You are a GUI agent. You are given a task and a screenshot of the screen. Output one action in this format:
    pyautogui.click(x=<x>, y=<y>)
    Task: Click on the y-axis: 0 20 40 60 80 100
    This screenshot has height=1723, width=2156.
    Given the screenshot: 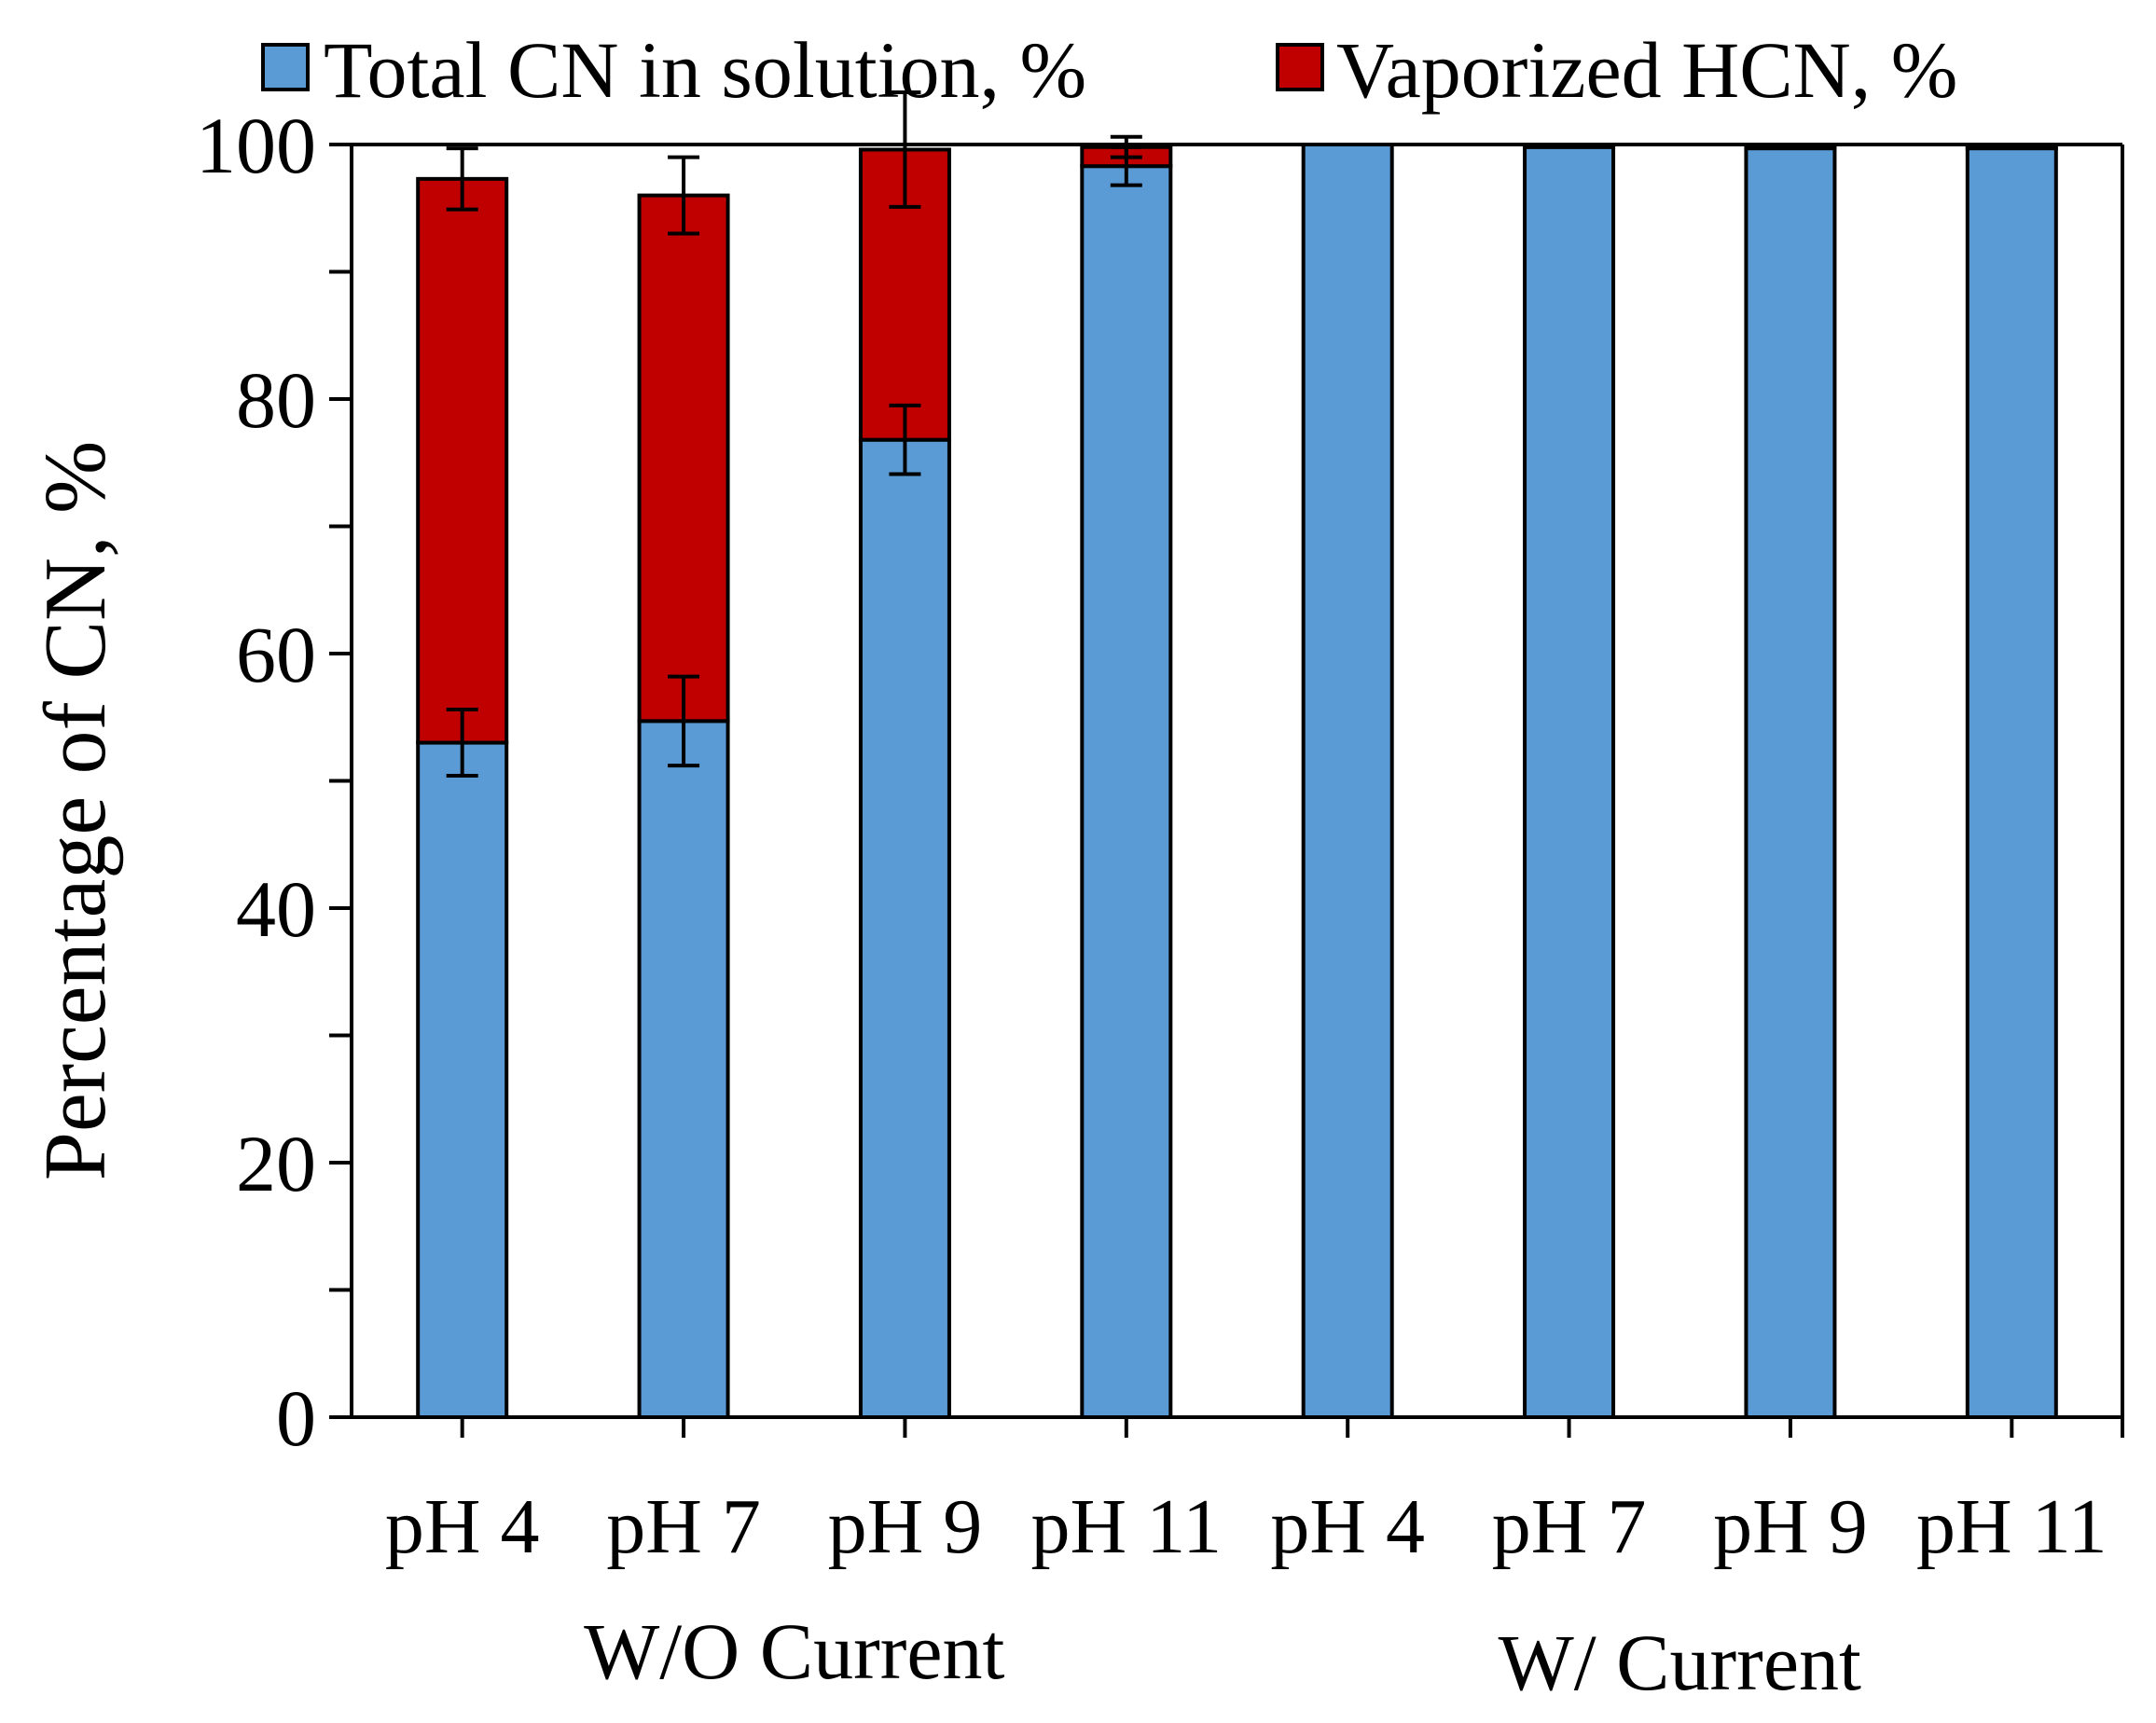 What is the action you would take?
    pyautogui.click(x=274, y=782)
    